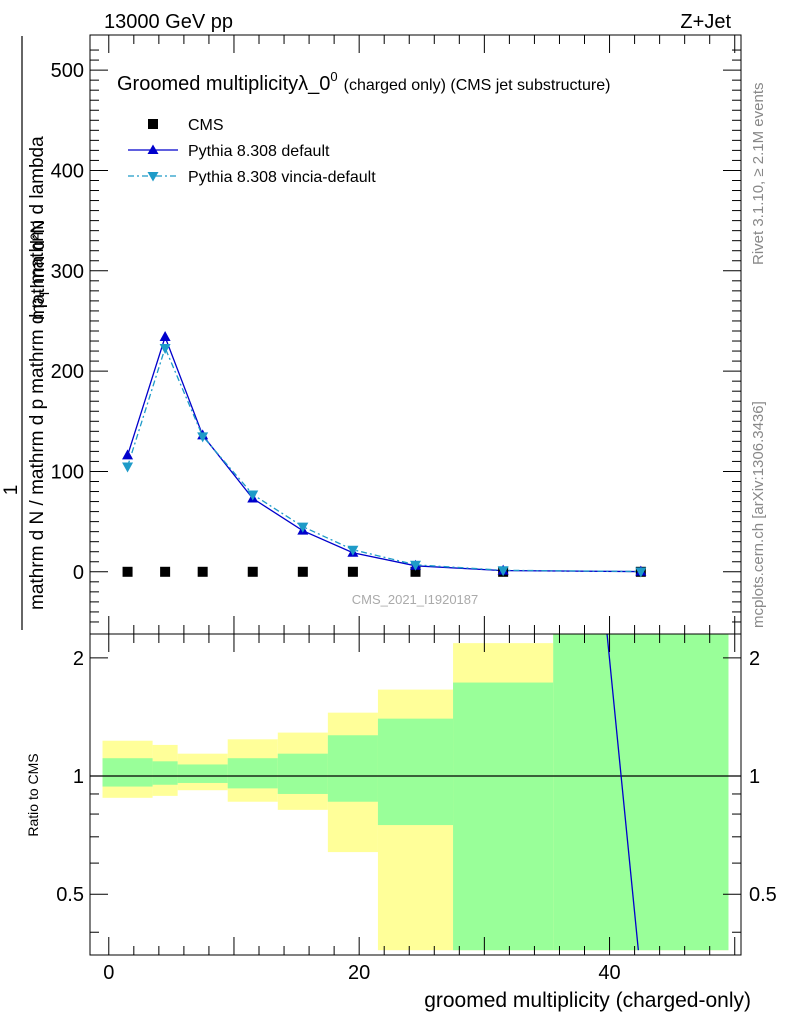  Describe the element at coordinates (206, 125) in the screenshot. I see `legend-label-cms: CMS` at that location.